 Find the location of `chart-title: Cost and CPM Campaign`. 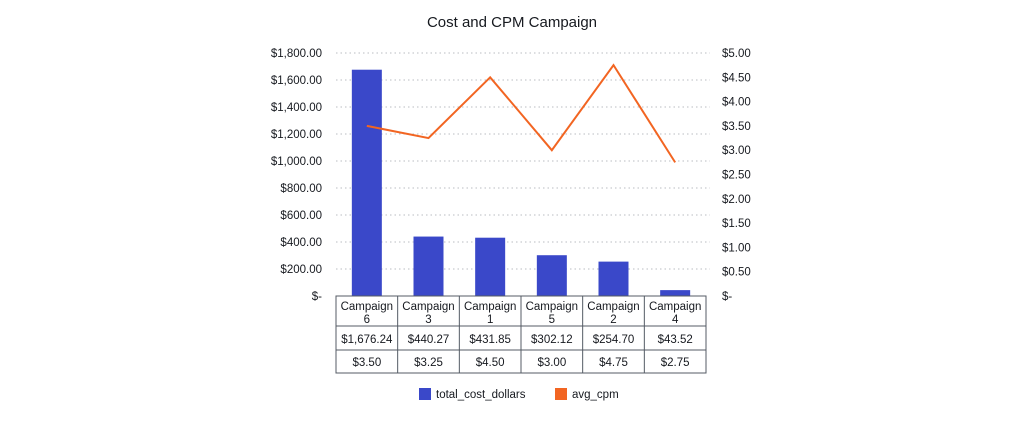

chart-title: Cost and CPM Campaign is located at coordinates (512, 22).